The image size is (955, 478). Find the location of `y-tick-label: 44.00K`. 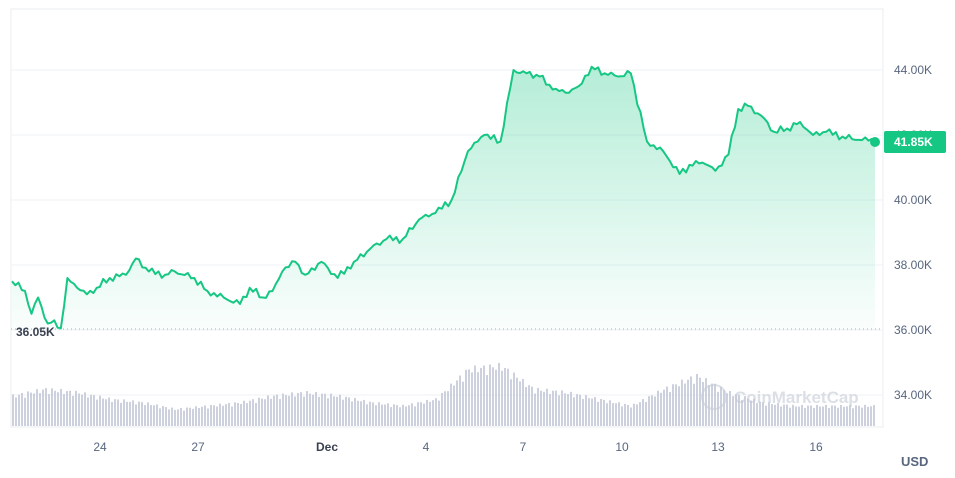

y-tick-label: 44.00K is located at coordinates (913, 70).